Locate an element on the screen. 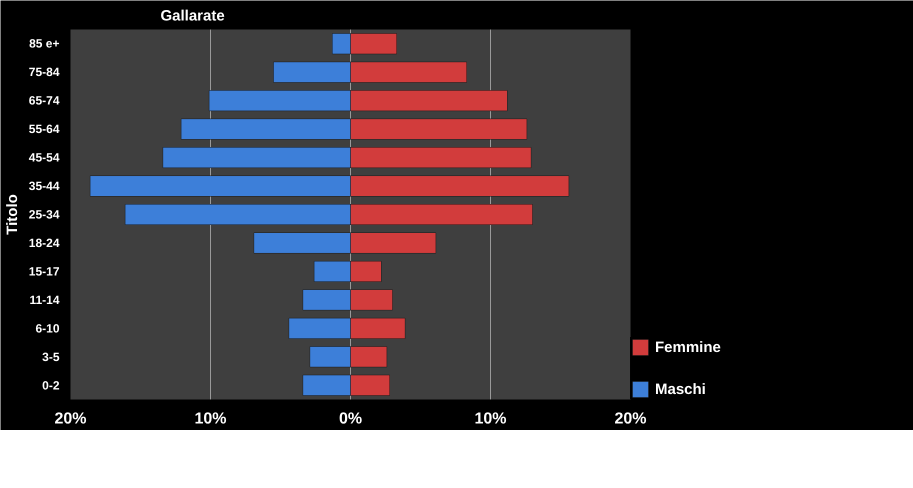 This screenshot has width=913, height=488. y-tick-label: 0-2 is located at coordinates (51, 385).